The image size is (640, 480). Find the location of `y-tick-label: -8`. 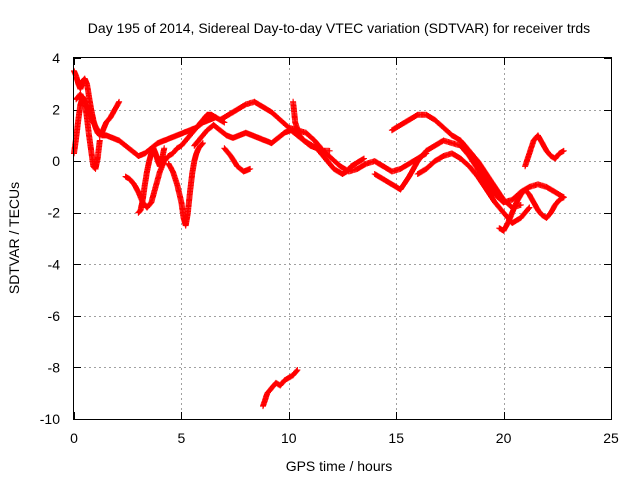

y-tick-label: -8 is located at coordinates (54, 367).